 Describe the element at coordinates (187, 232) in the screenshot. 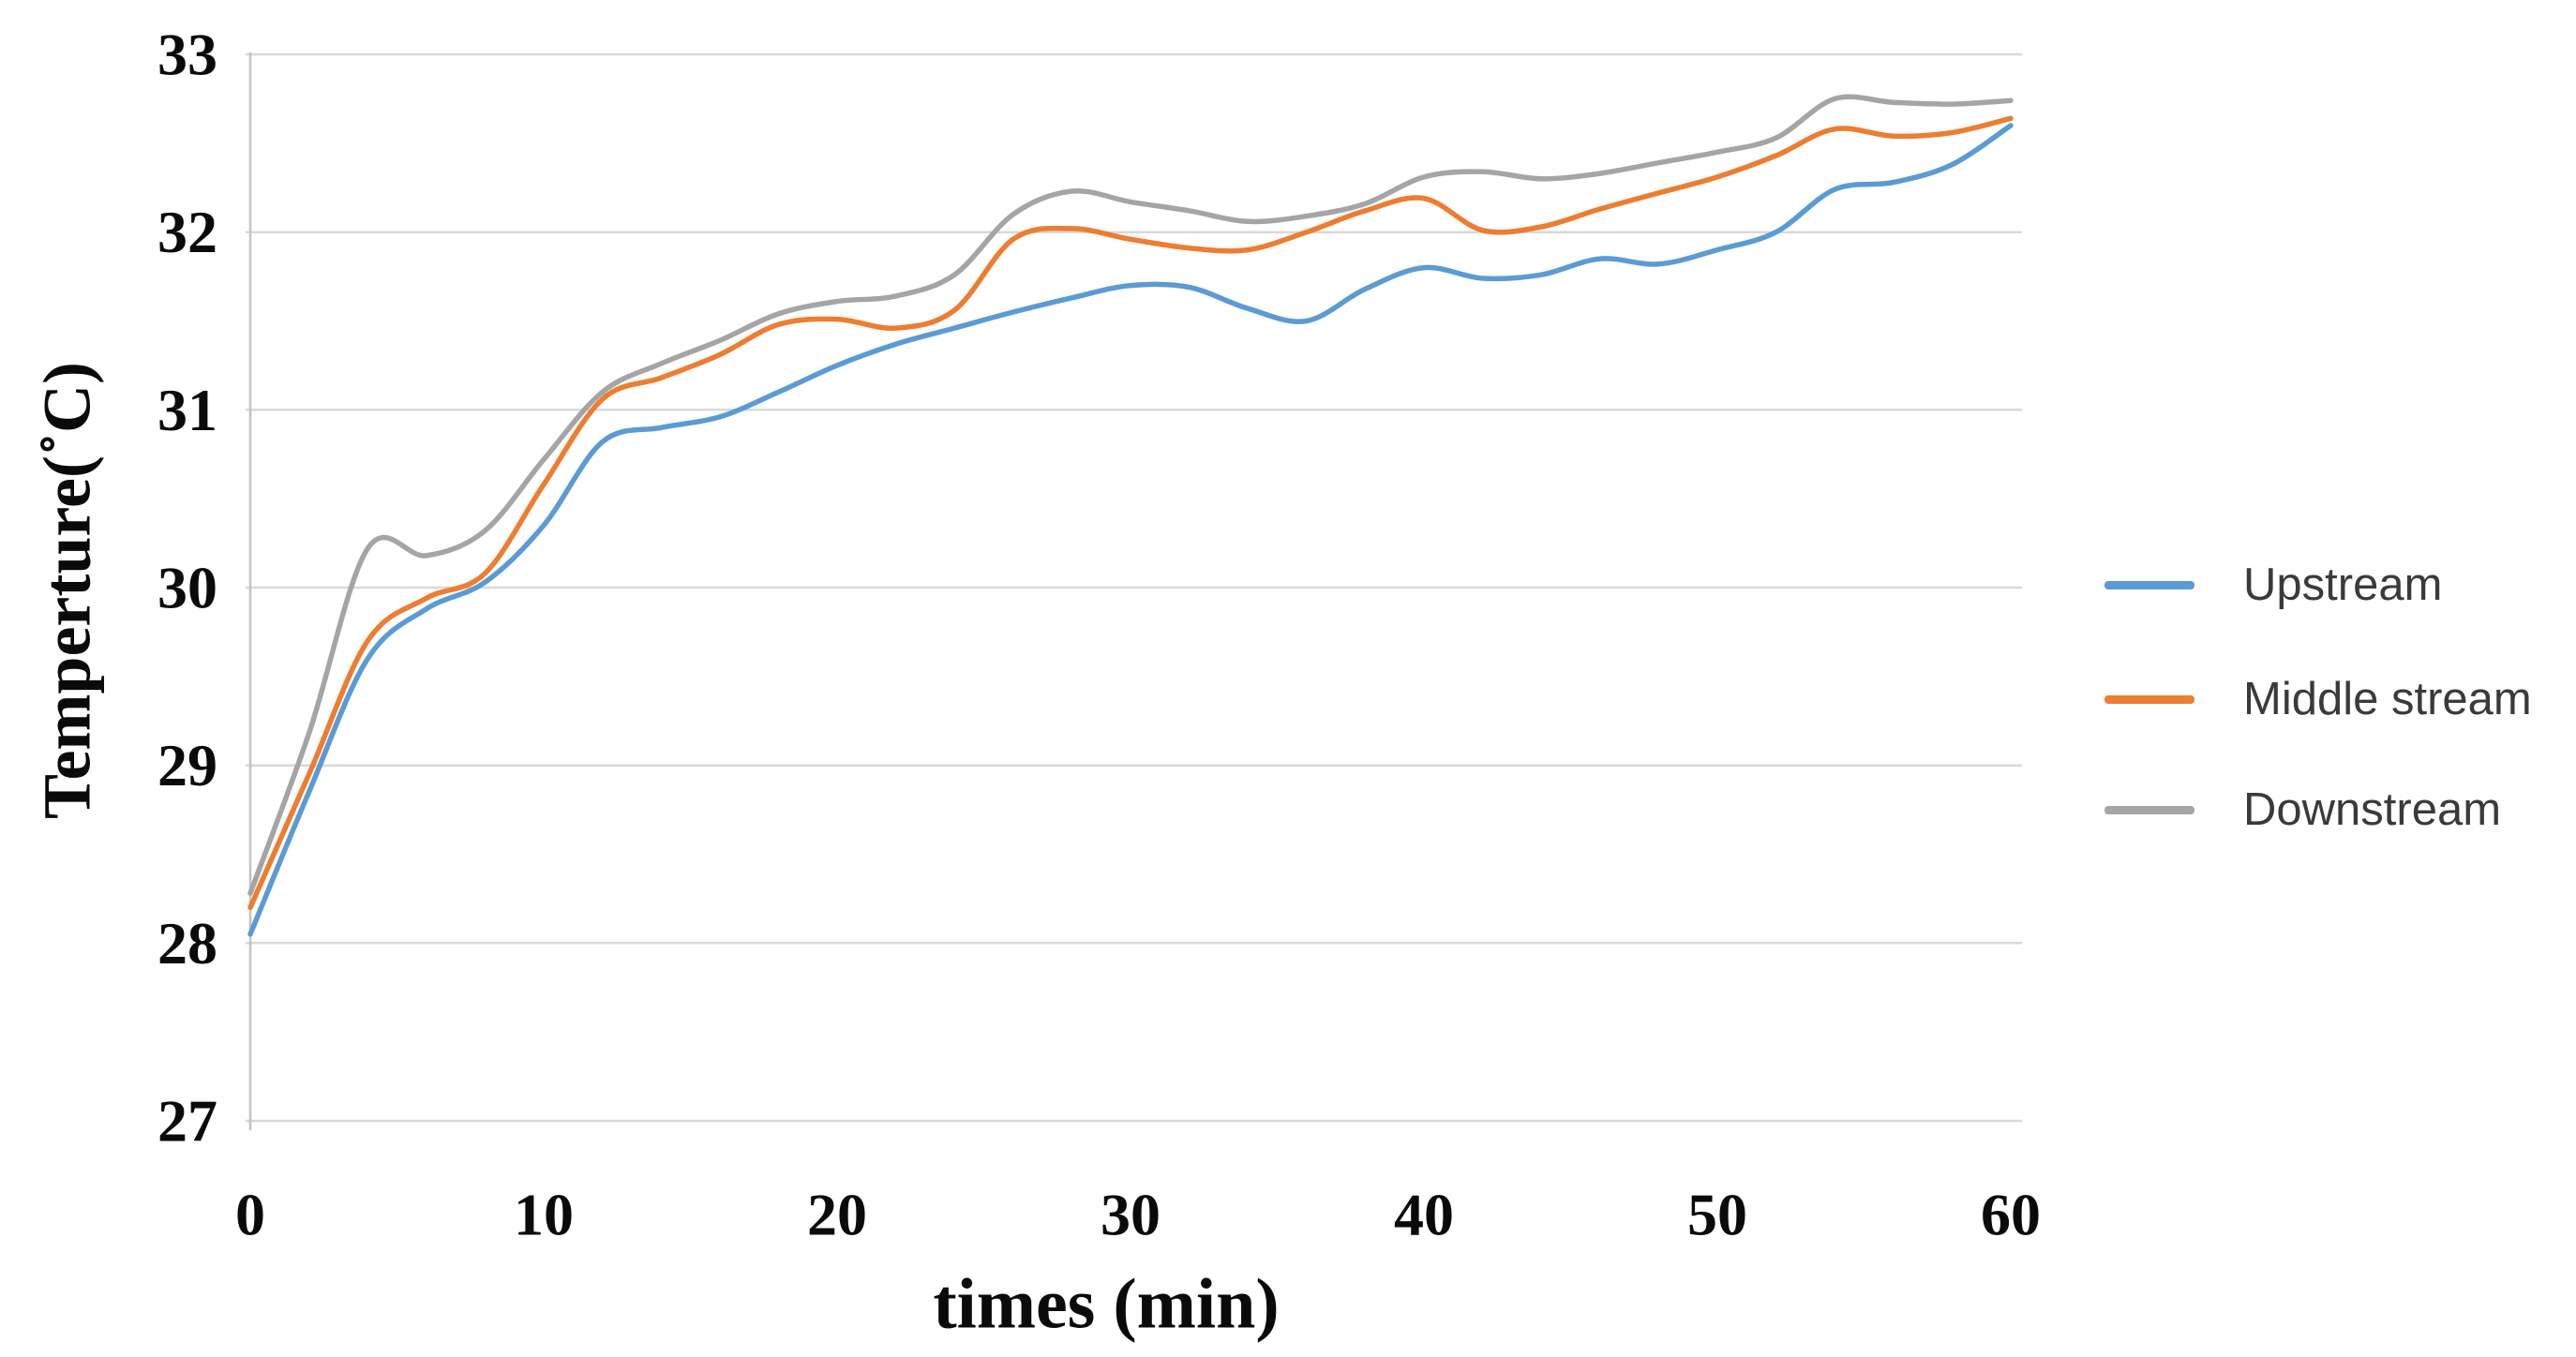

I see `y-tick-label-32: 32` at that location.